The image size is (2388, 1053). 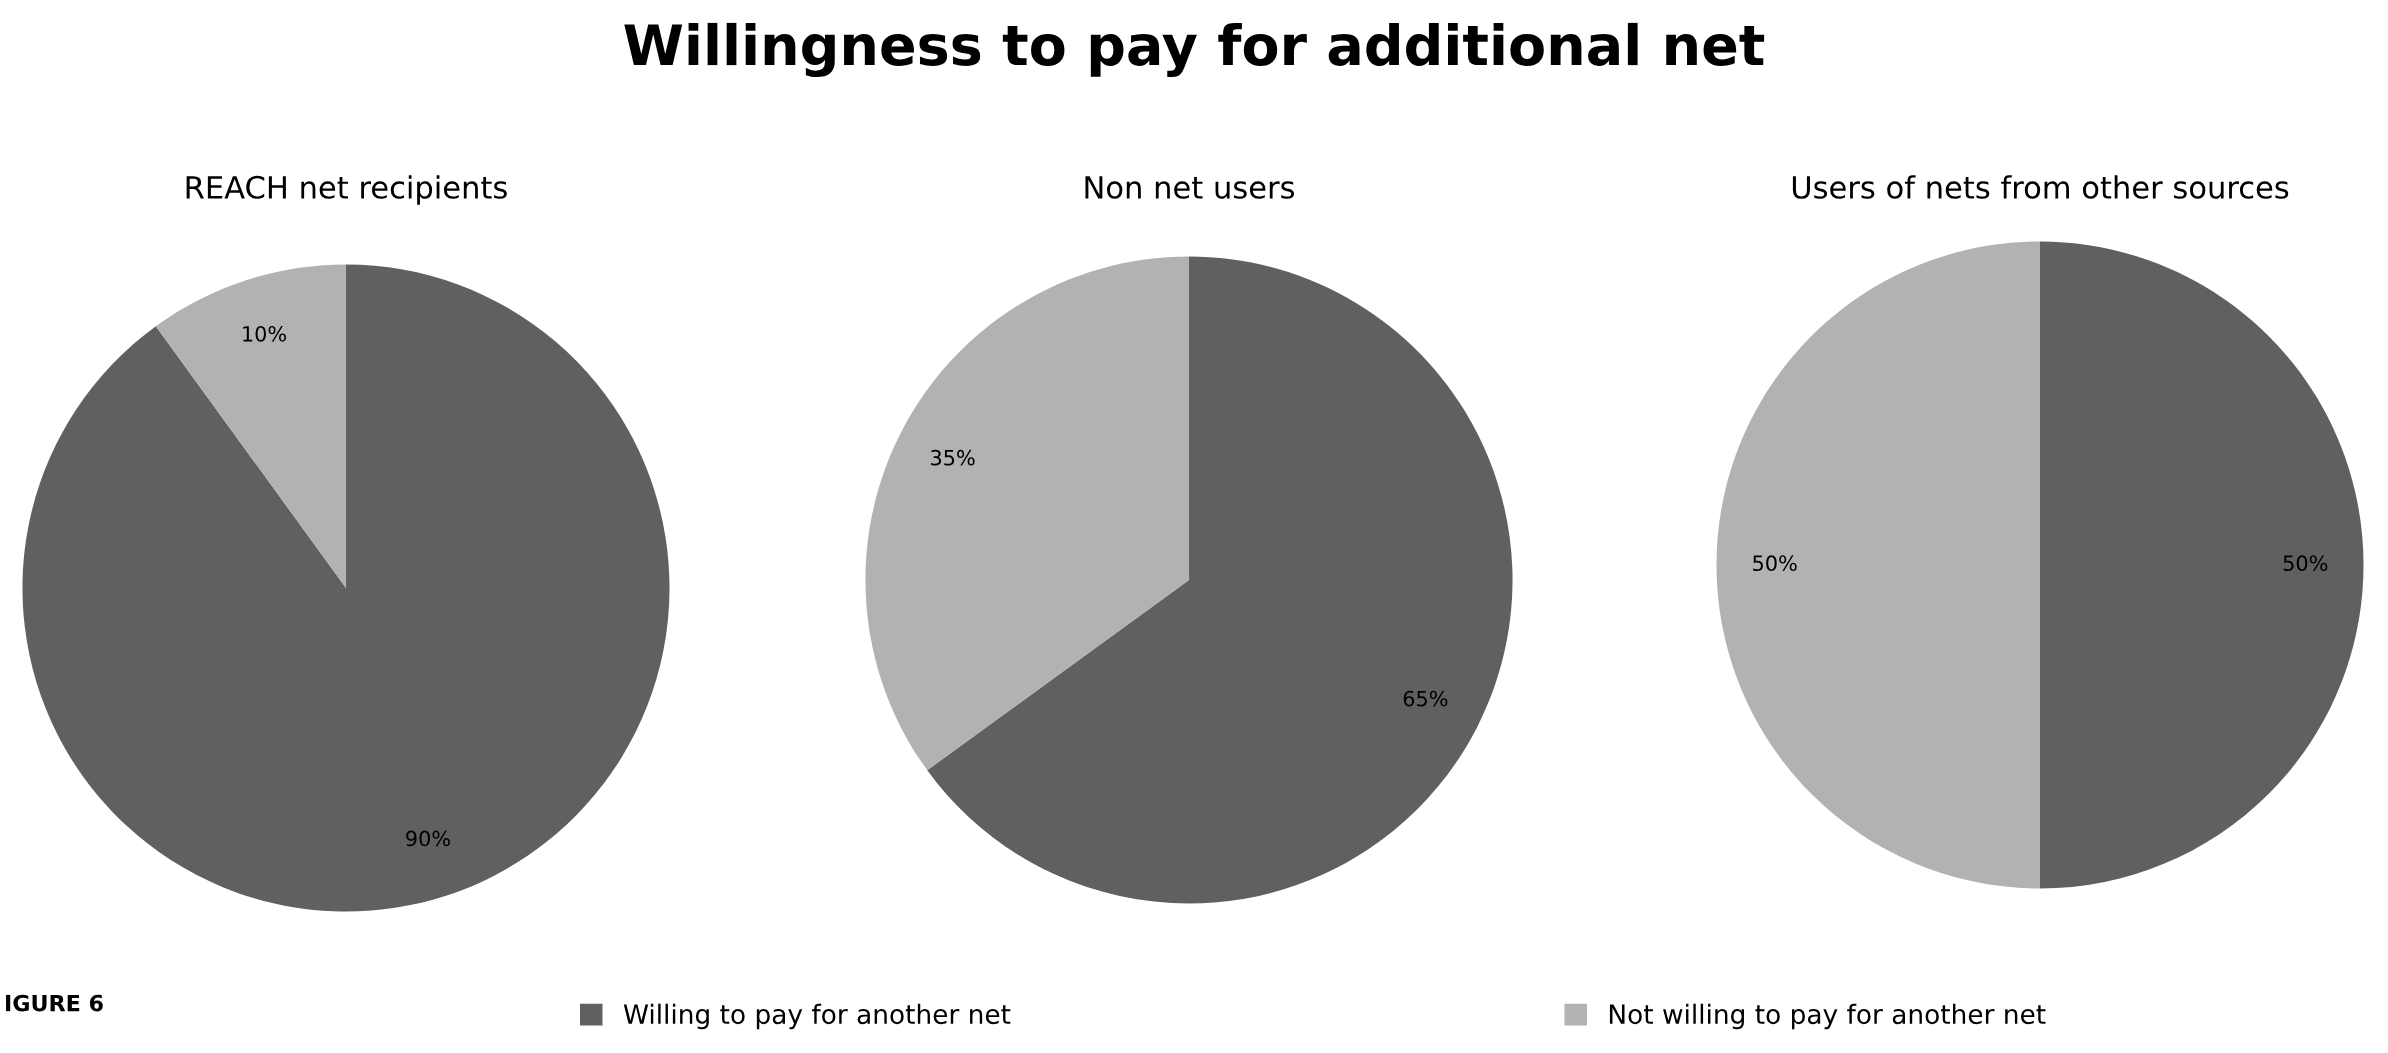 What do you see at coordinates (1190, 187) in the screenshot?
I see `chart-title: Non net users` at bounding box center [1190, 187].